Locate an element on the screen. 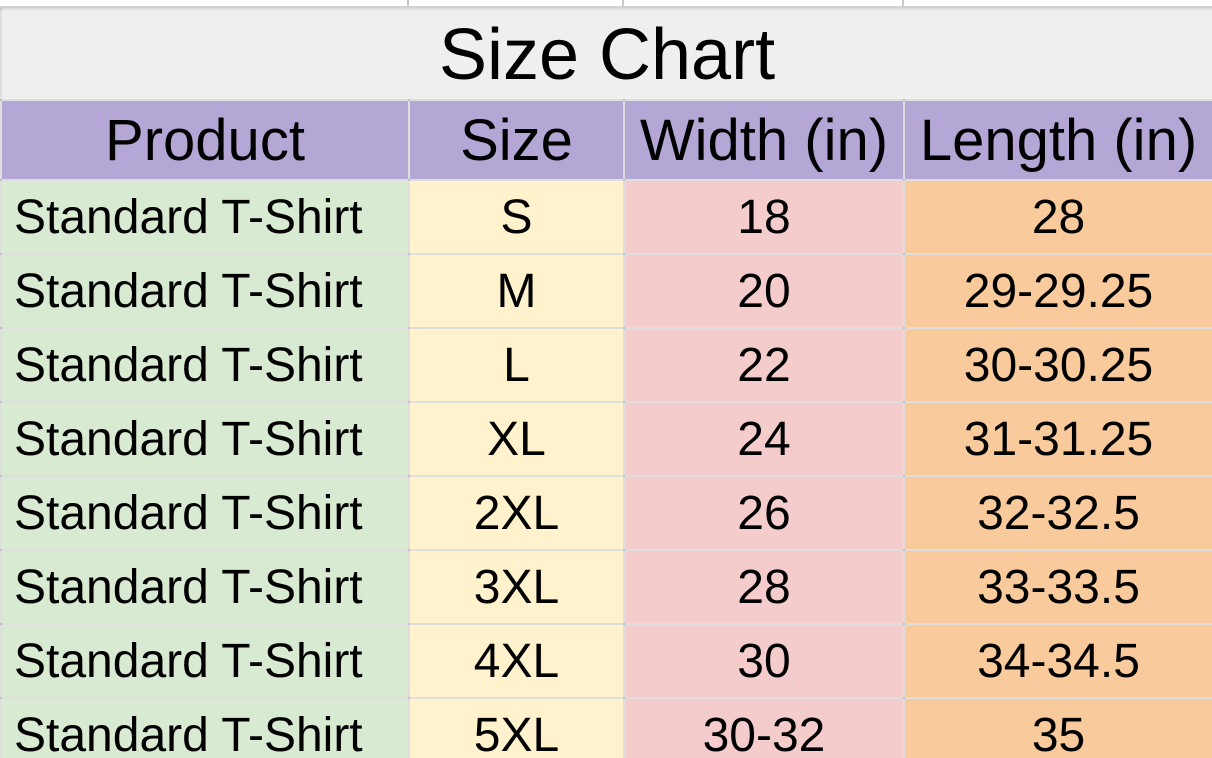 The height and width of the screenshot is (758, 1212). header-cell-length: Length (in) is located at coordinates (1057, 140).